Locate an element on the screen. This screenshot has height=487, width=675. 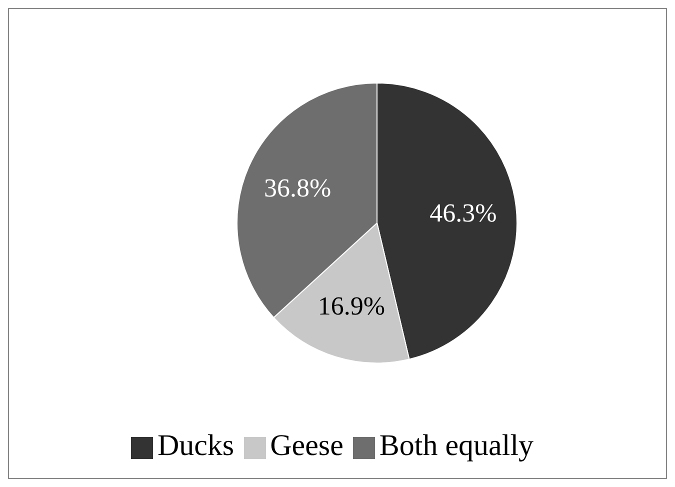
legend-label: Ducks is located at coordinates (195, 445).